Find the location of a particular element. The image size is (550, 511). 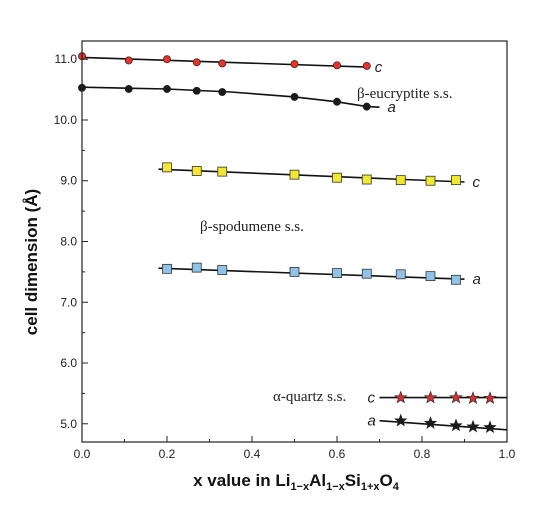

x-title-mid1: Al is located at coordinates (317, 480).